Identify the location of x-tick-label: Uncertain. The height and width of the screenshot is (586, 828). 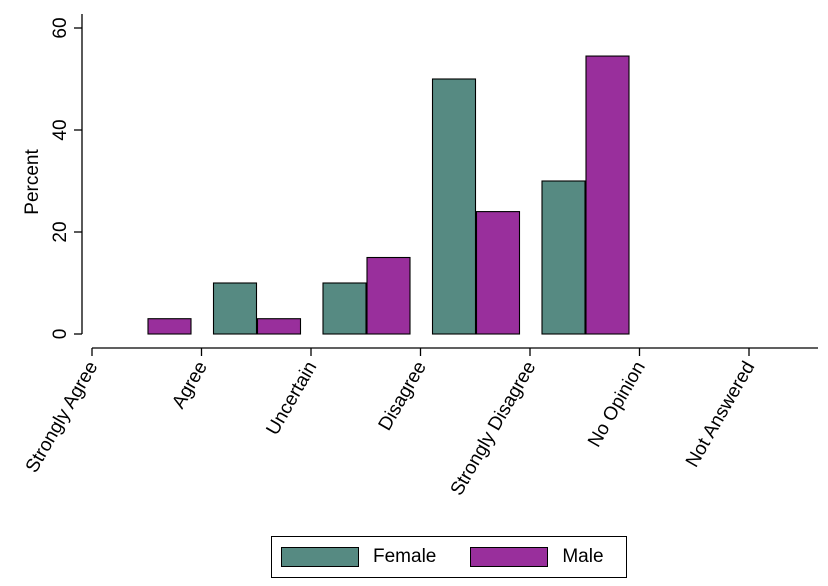
(291, 398).